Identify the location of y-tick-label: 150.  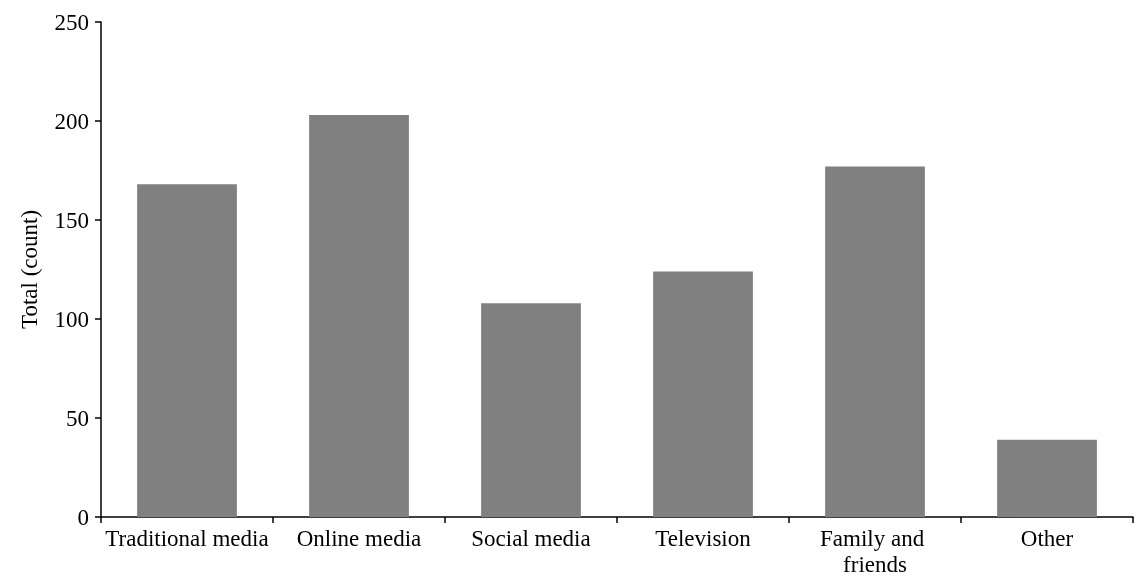
(71, 220).